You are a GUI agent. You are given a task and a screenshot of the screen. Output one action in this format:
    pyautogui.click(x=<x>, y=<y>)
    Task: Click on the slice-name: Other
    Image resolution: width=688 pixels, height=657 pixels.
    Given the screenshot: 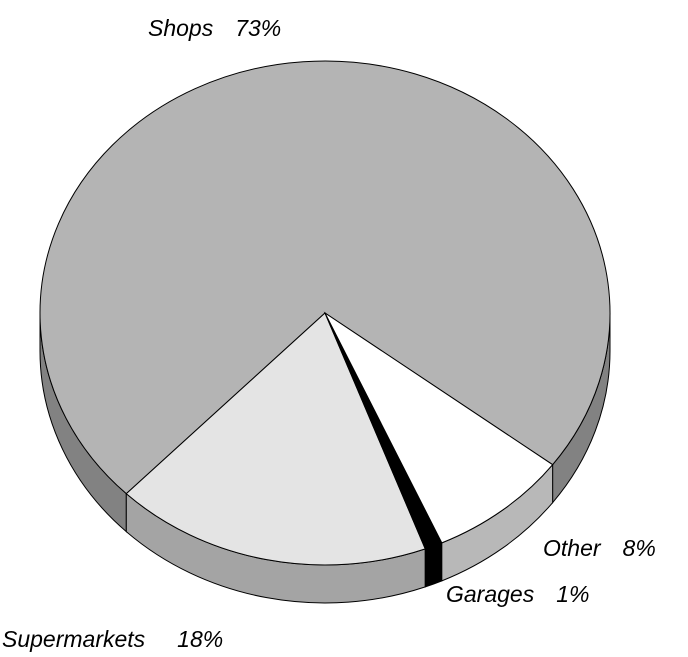 What is the action you would take?
    pyautogui.click(x=572, y=548)
    